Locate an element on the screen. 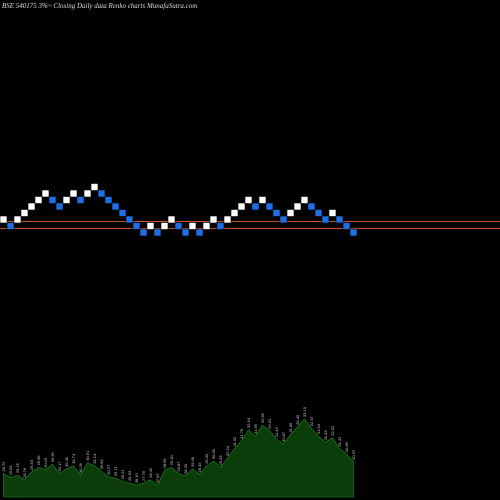 The image size is (500, 500). volume-label: 32.54 is located at coordinates (248, 422).